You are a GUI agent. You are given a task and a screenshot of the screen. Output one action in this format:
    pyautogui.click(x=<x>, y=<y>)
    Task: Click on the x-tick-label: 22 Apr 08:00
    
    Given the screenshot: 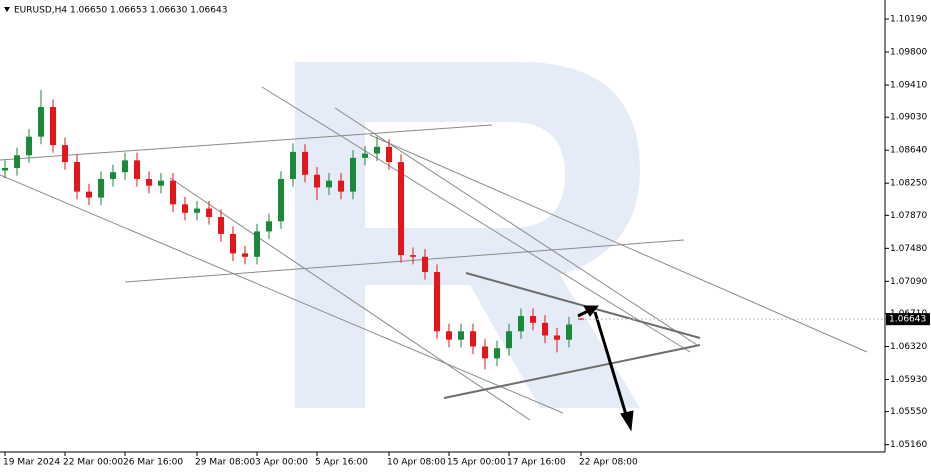 What is the action you would take?
    pyautogui.click(x=608, y=463)
    